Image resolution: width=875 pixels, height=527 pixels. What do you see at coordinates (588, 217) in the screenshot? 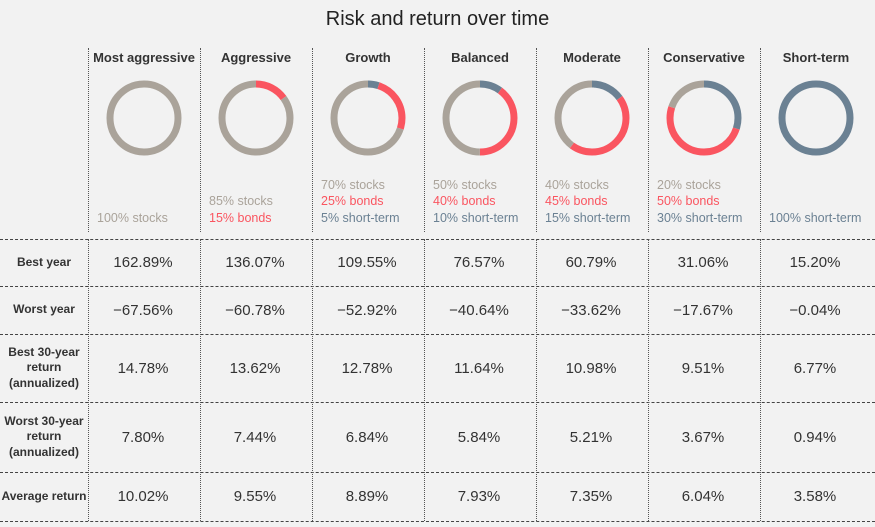
I see `allocation-label-short: 15% short-term` at bounding box center [588, 217].